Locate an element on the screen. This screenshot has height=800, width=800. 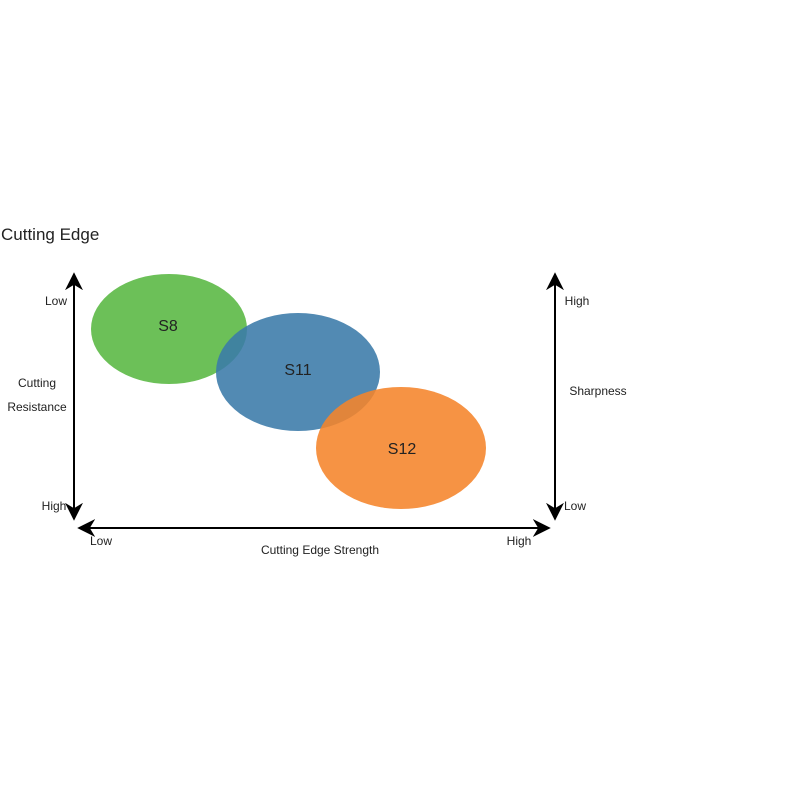
node-label: S12 is located at coordinates (402, 449).